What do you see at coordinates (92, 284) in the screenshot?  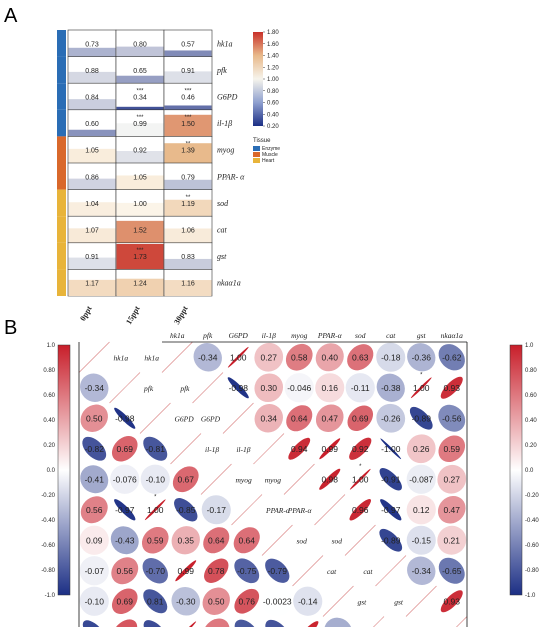 I see `heat-value-9-0: 1.17` at bounding box center [92, 284].